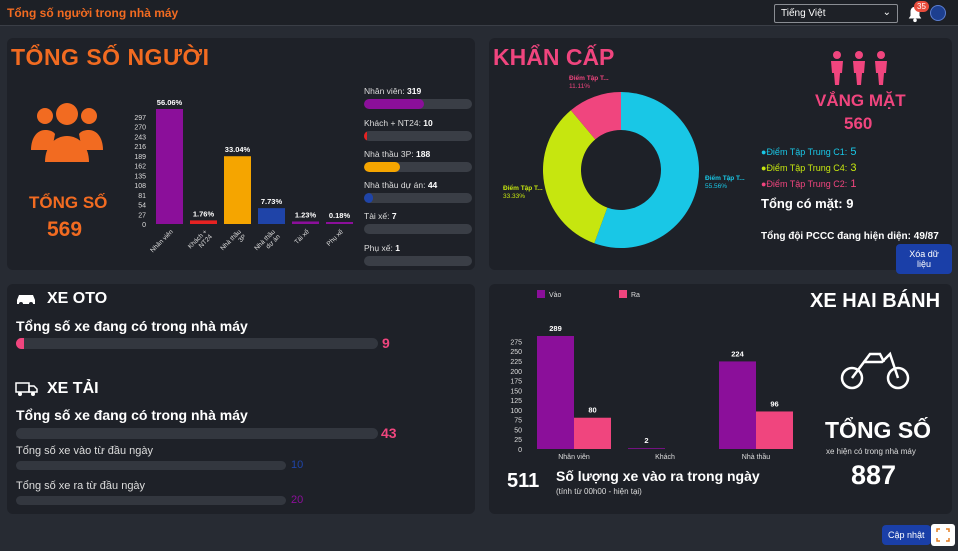  I want to click on clear-data-button: Xóa dữ liệu, so click(924, 259).